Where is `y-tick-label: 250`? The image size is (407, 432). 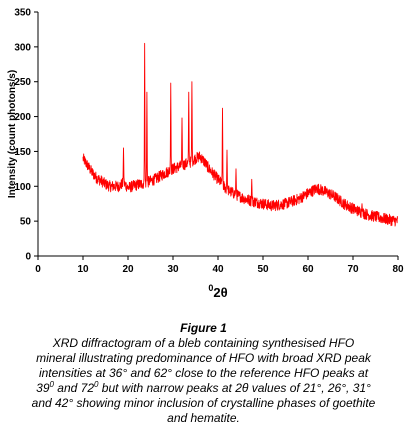
y-tick-label: 250 is located at coordinates (22, 82).